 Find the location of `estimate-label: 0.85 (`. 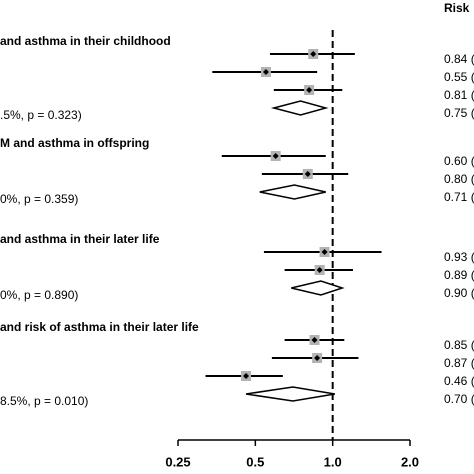

estimate-label: 0.85 ( is located at coordinates (459, 345).